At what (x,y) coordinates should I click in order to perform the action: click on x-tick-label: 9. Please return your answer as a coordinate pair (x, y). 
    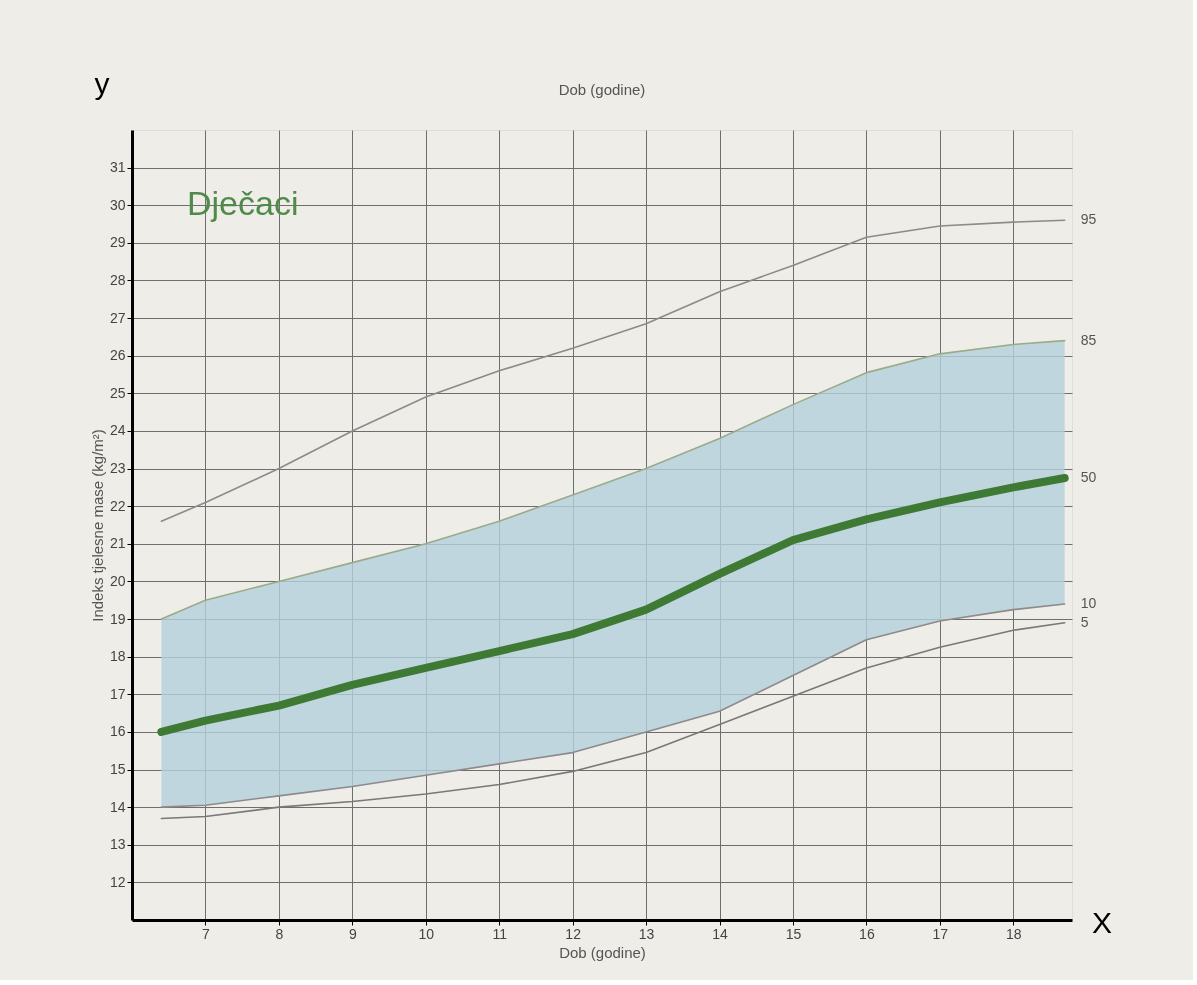
    Looking at the image, I should click on (352, 933).